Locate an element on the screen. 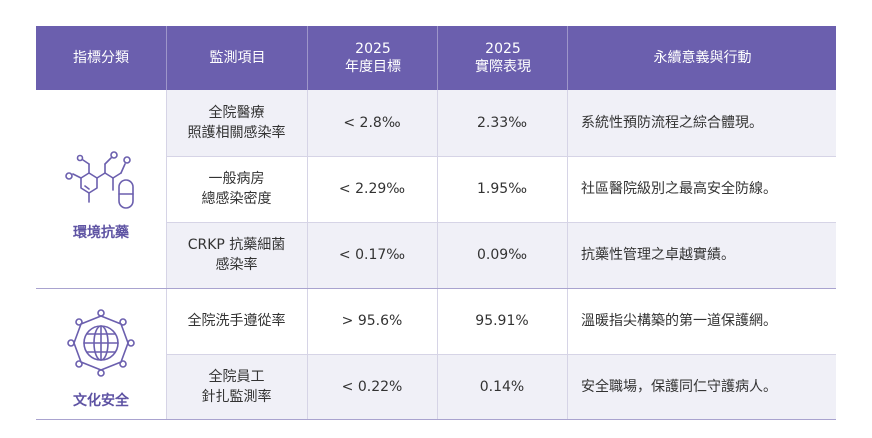 Image resolution: width=872 pixels, height=438 pixels. item-line1: 全院醫療 is located at coordinates (236, 113).